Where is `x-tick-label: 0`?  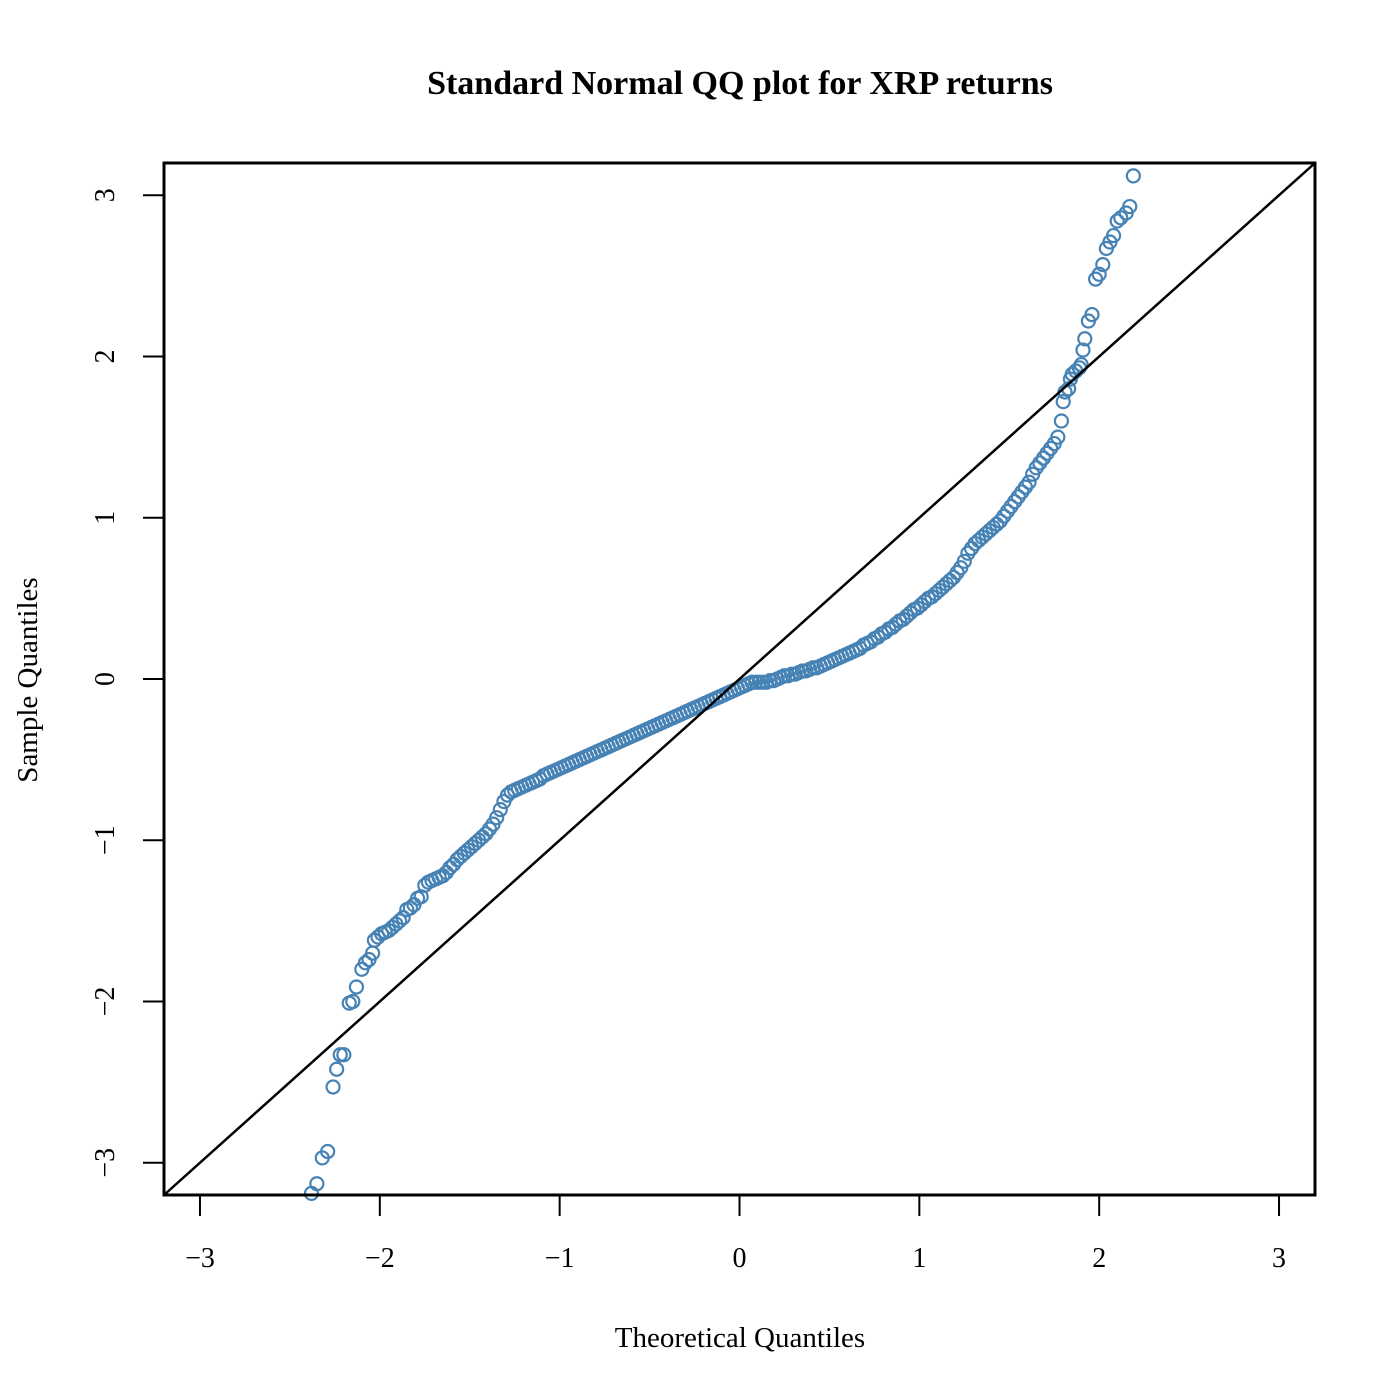 x-tick-label: 0 is located at coordinates (740, 1258).